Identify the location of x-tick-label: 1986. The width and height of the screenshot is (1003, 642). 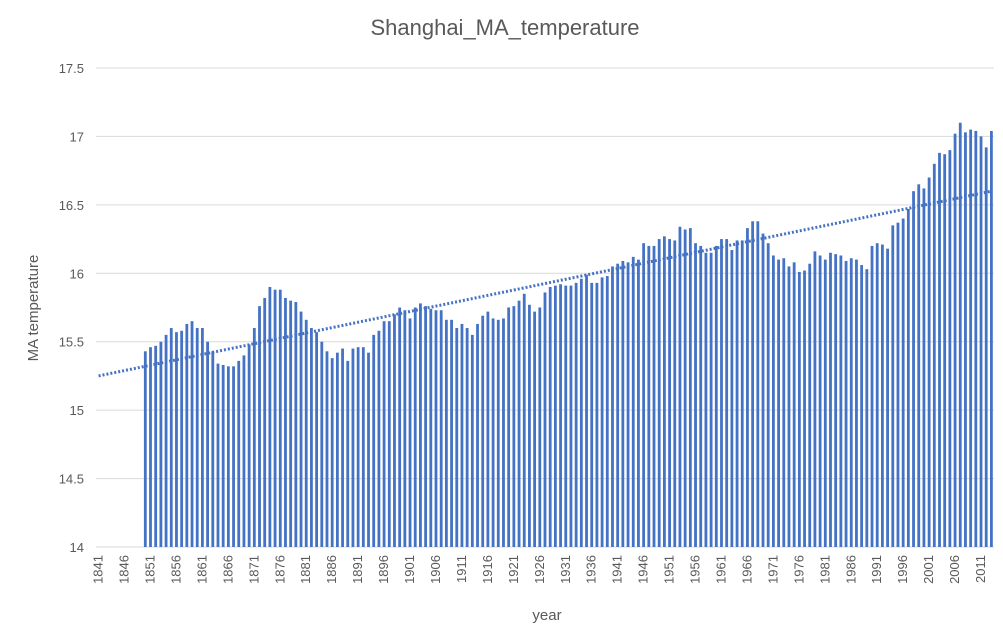
(850, 569).